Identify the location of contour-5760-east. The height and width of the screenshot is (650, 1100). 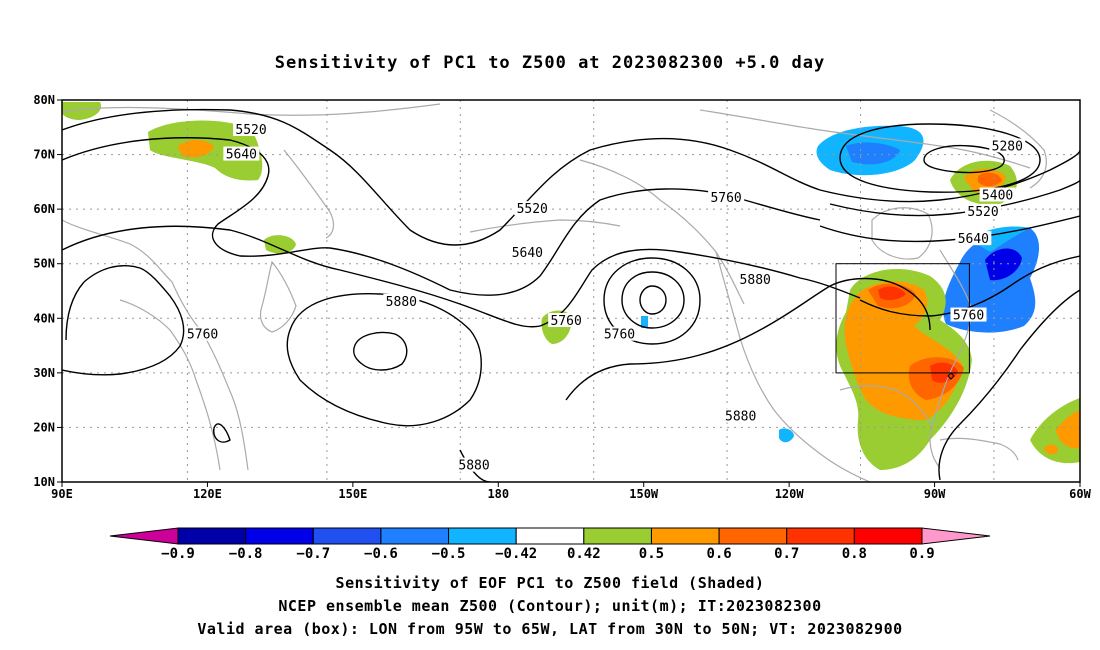
(969, 286).